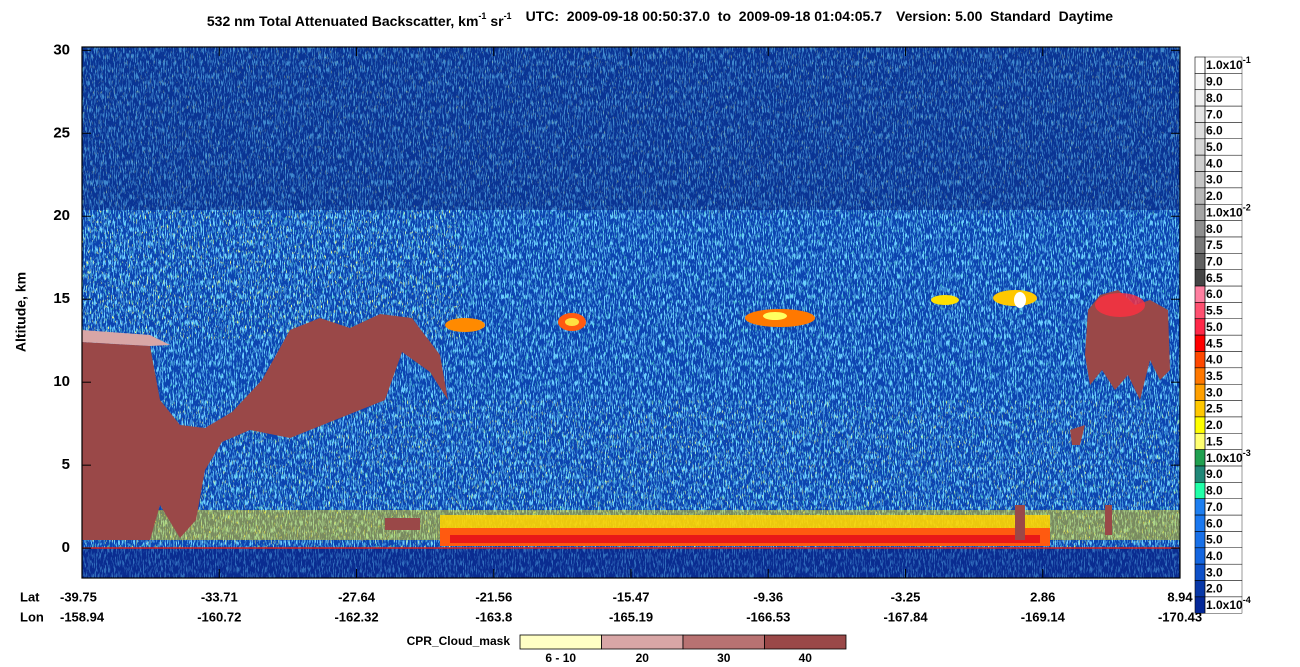 The width and height of the screenshot is (1300, 667). What do you see at coordinates (30, 596) in the screenshot?
I see `lat-label: Lat` at bounding box center [30, 596].